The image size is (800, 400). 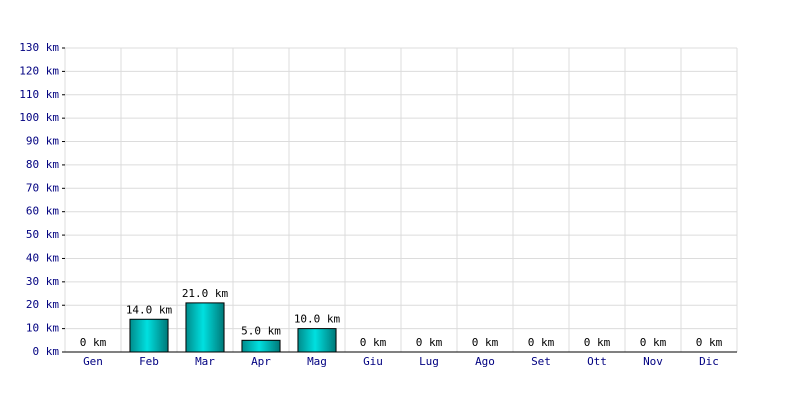 I want to click on x-tick-label: Set, so click(x=541, y=361).